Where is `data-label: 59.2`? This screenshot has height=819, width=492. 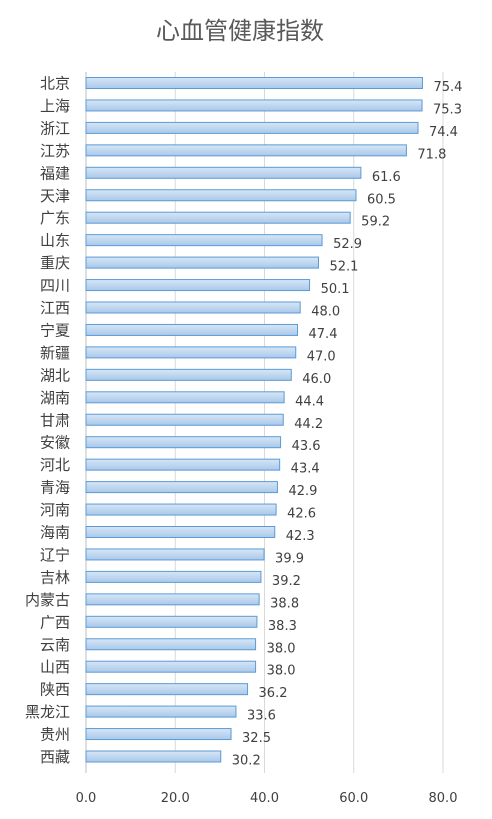 data-label: 59.2 is located at coordinates (375, 222).